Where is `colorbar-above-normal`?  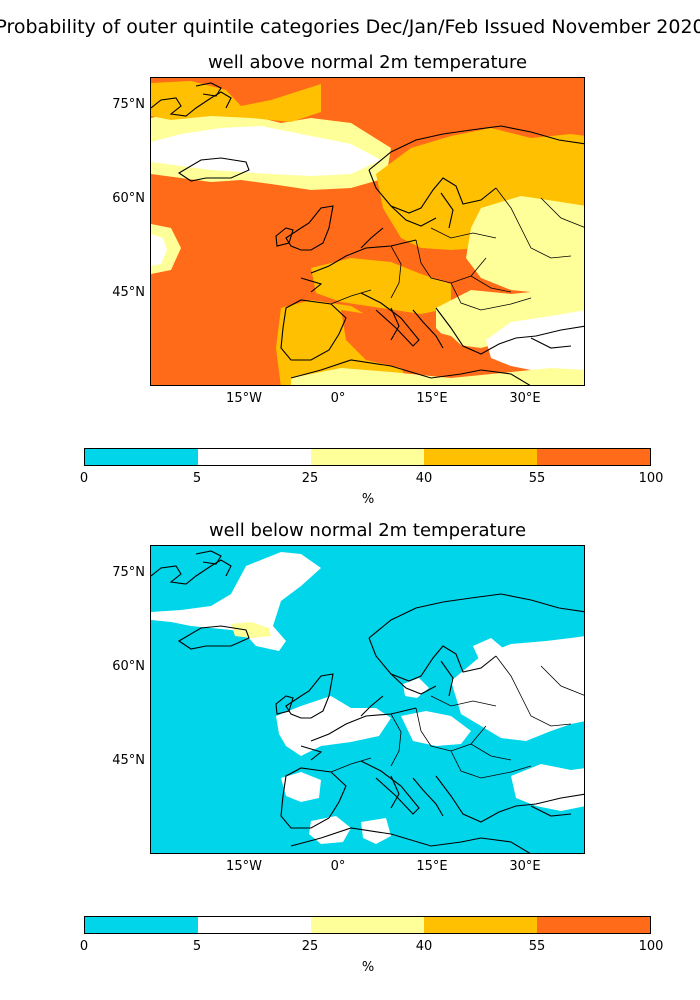
colorbar-above-normal is located at coordinates (367, 457).